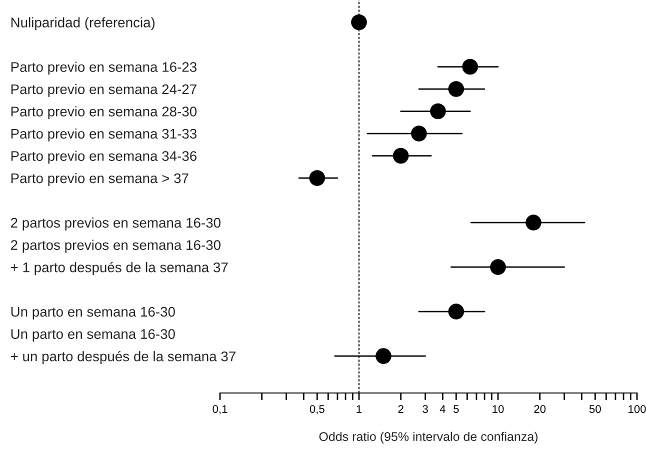  I want to click on y-tick-label: + 1 parto después de la semana 37, so click(119, 269).